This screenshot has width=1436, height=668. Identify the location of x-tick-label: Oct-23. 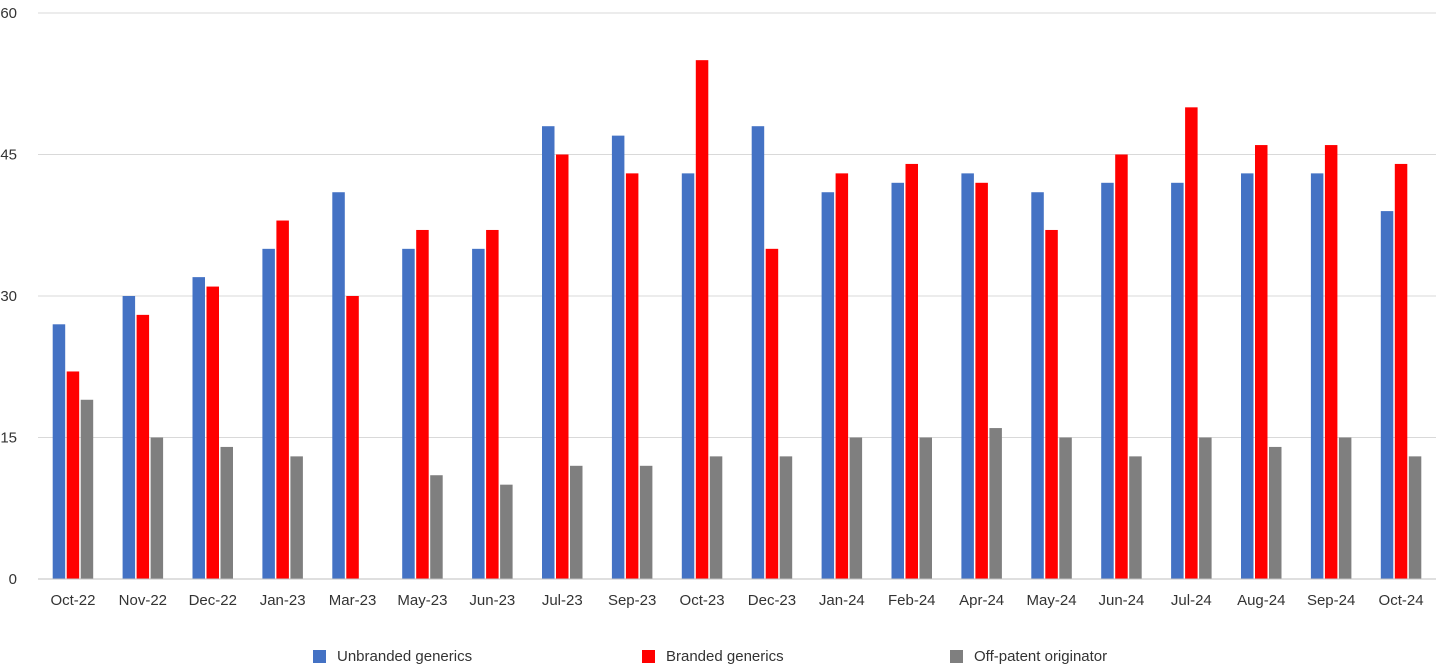
(702, 600).